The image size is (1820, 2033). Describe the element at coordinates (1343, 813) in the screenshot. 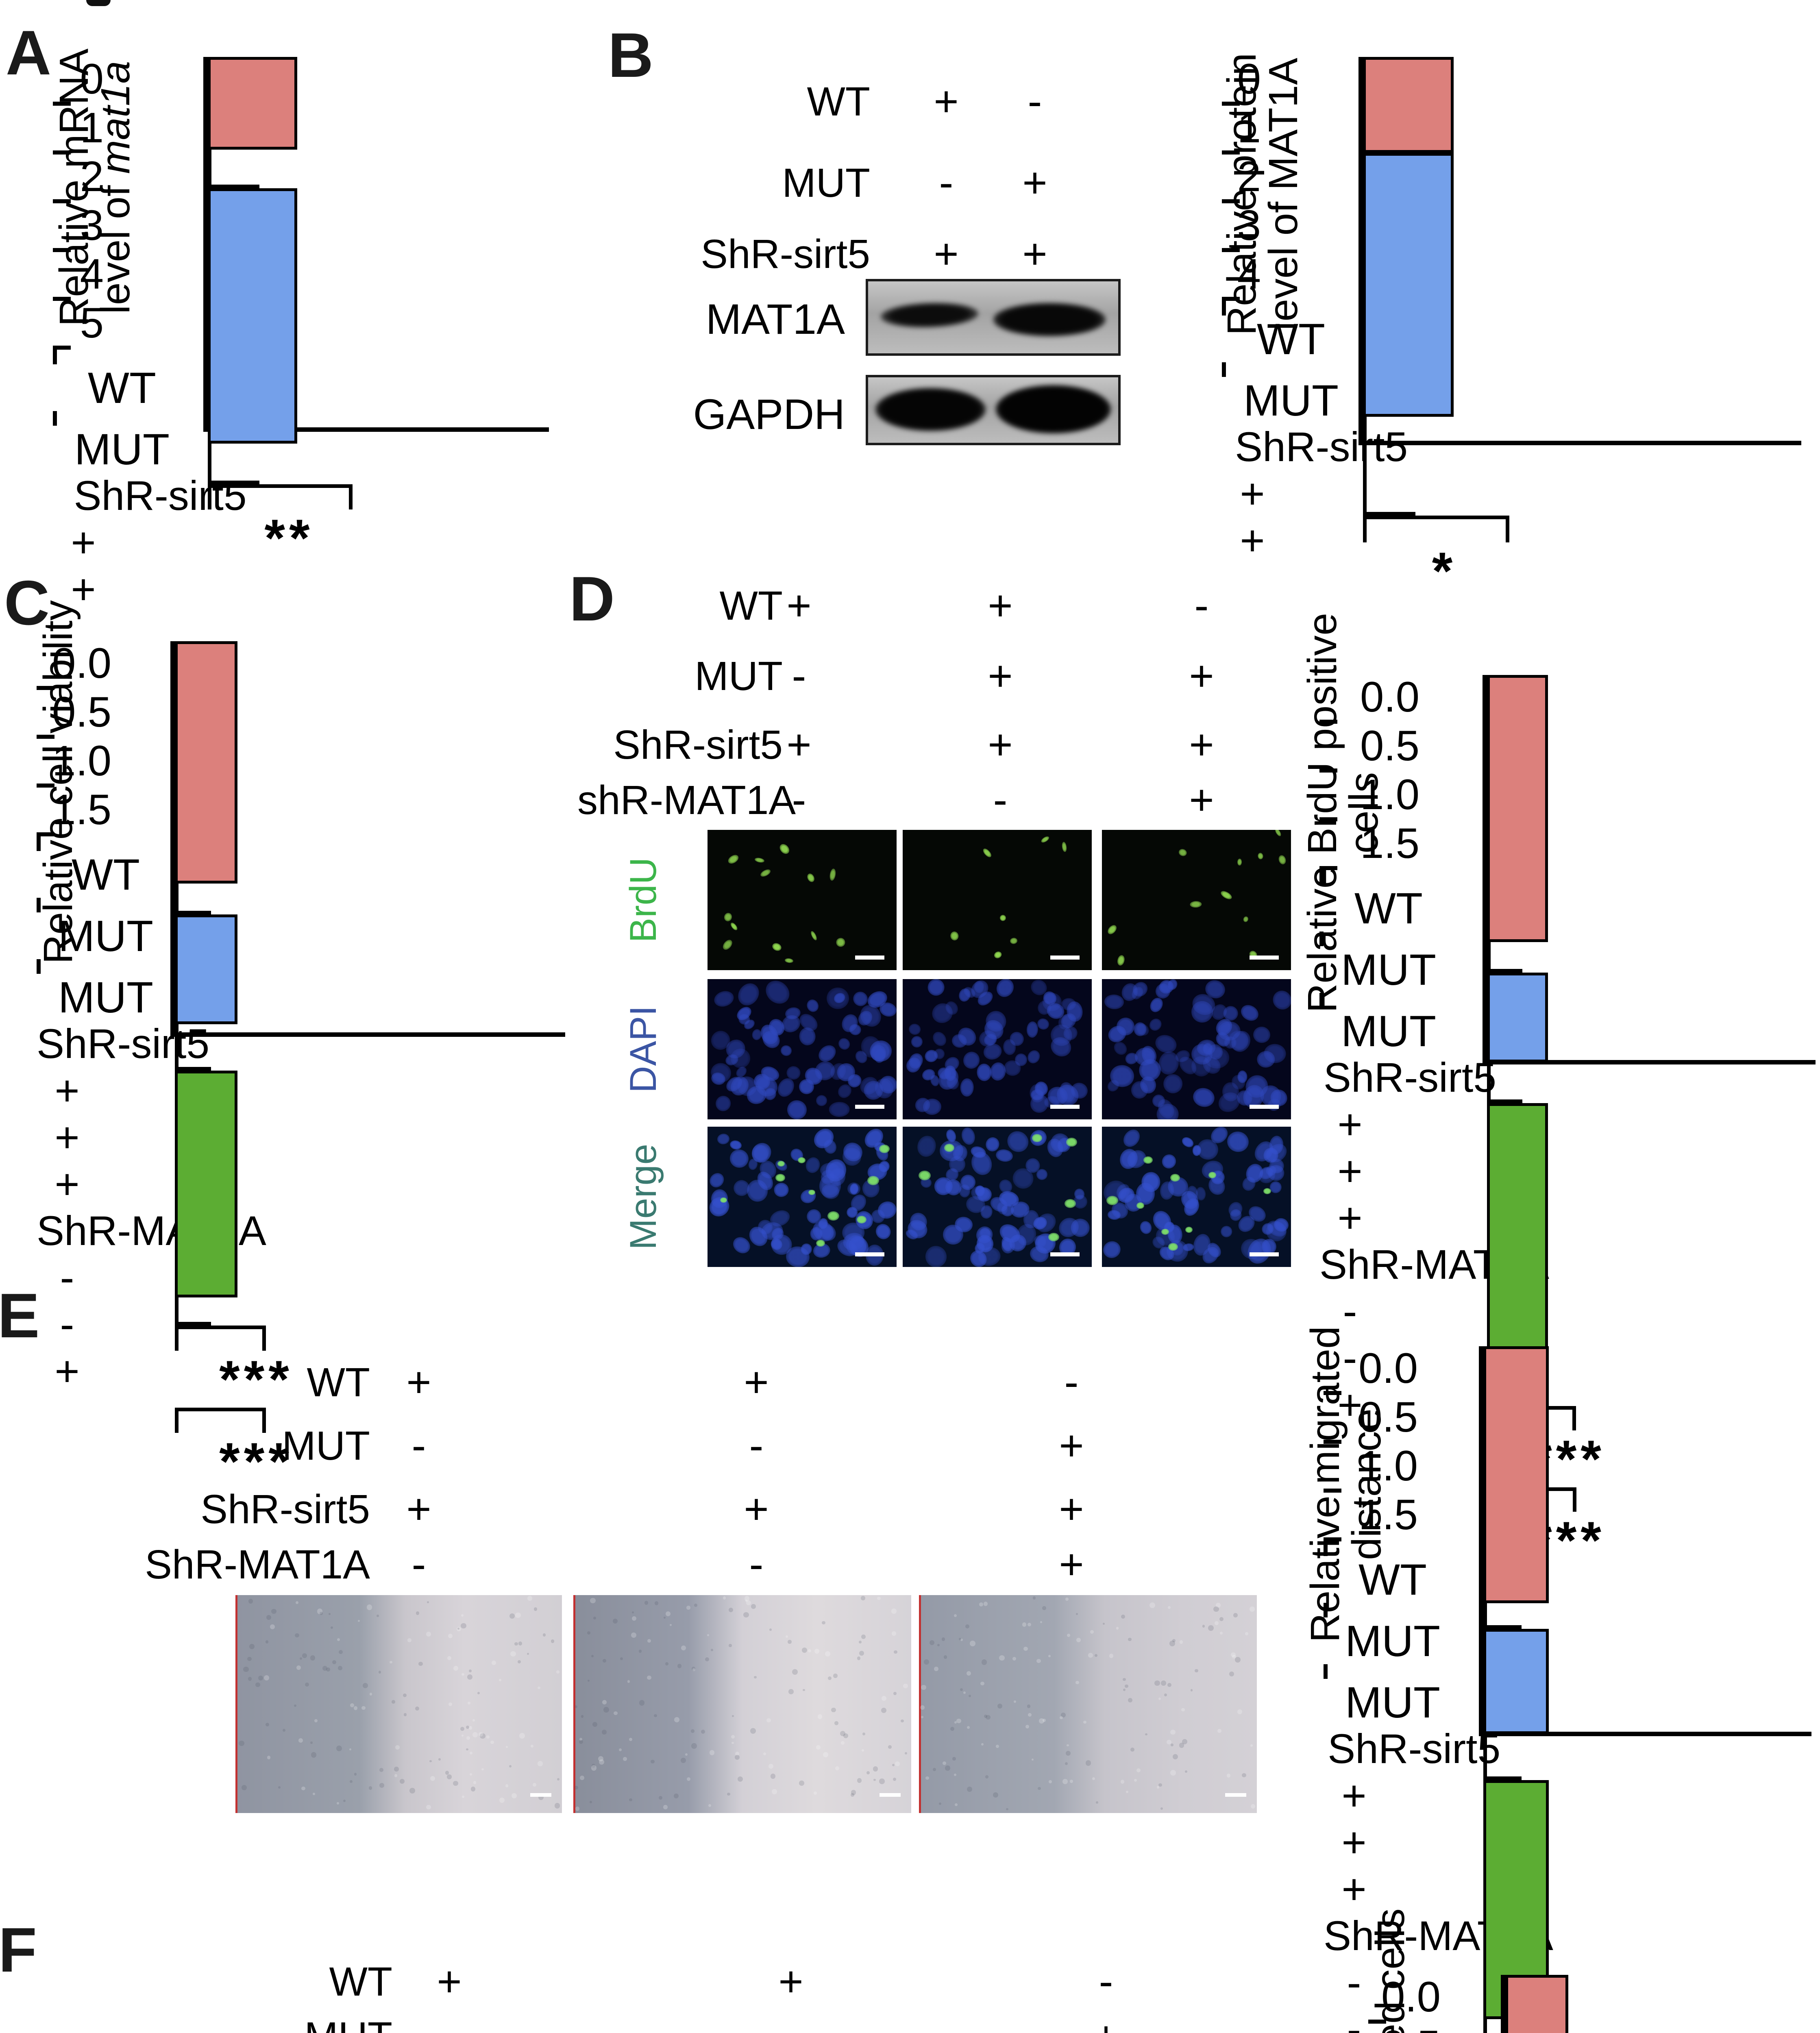

I see `y-axis-title-line: Relative BrdU positive cells` at that location.